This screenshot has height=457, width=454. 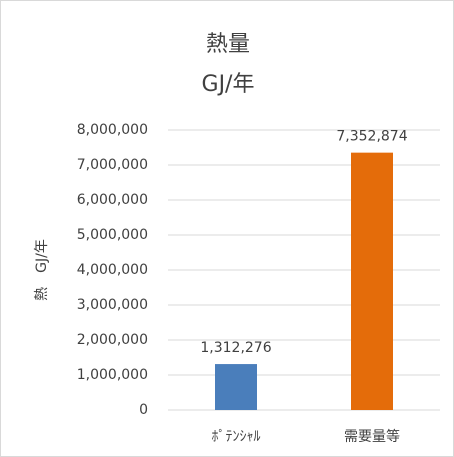 What do you see at coordinates (236, 437) in the screenshot?
I see `x-tick-label: ﾎﾟﾃﾝｼｬﾙ` at bounding box center [236, 437].